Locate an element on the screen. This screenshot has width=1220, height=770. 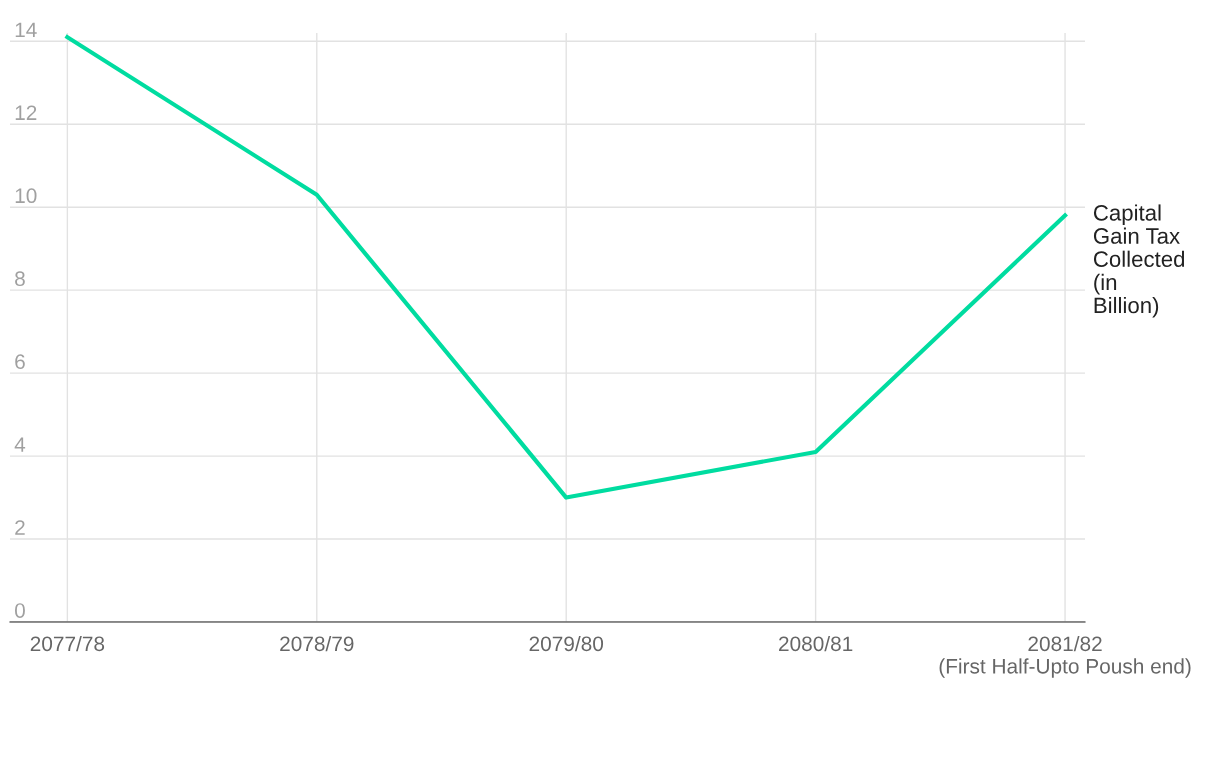
x-tick-label: 2078/79 is located at coordinates (317, 643).